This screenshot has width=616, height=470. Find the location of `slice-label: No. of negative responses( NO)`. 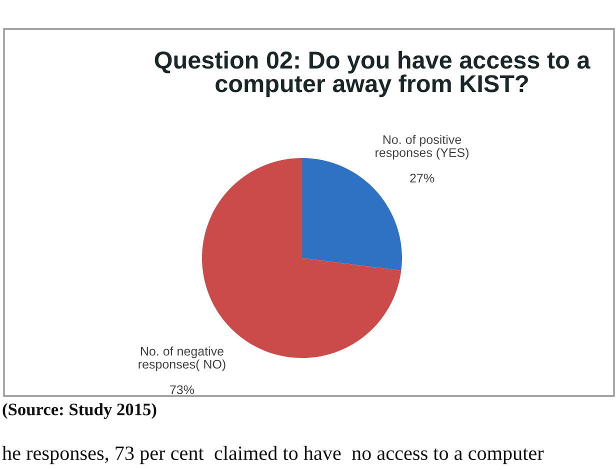

slice-label: No. of negative responses( NO) is located at coordinates (182, 359).